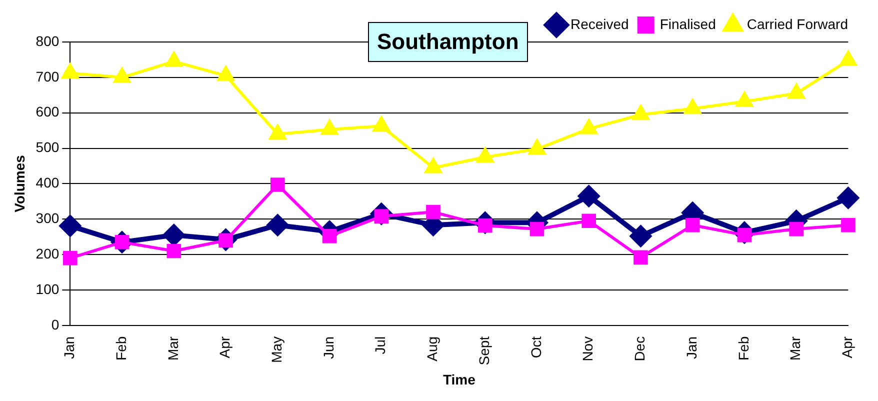 The width and height of the screenshot is (878, 401). Describe the element at coordinates (328, 347) in the screenshot. I see `x-tick-label: Jun` at that location.